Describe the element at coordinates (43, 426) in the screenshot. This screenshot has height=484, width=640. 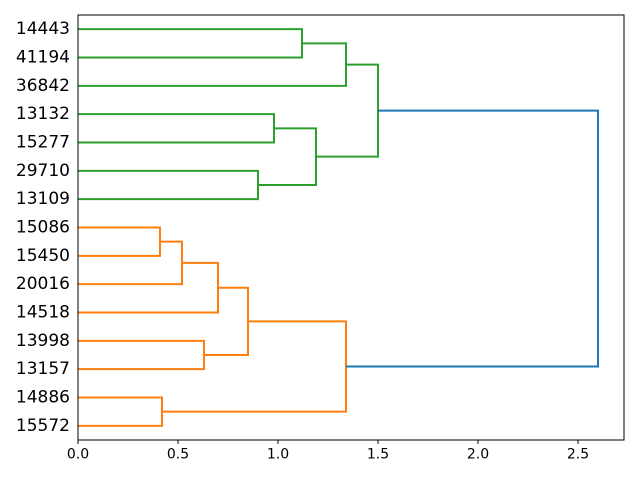
I see `leaf-label: 15572` at that location.